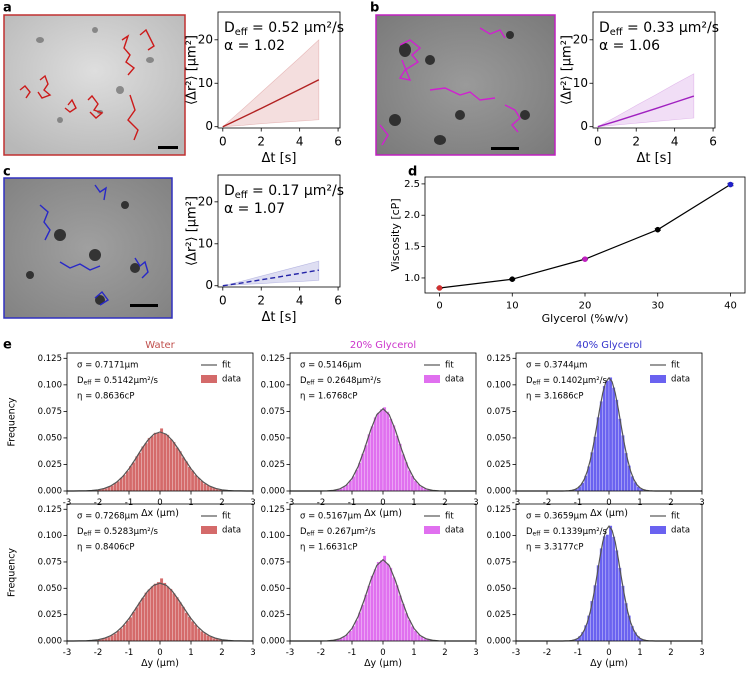 This screenshot has height=690, width=750. What do you see at coordinates (499, 589) in the screenshot?
I see `y-tick-label: 0.050` at bounding box center [499, 589].